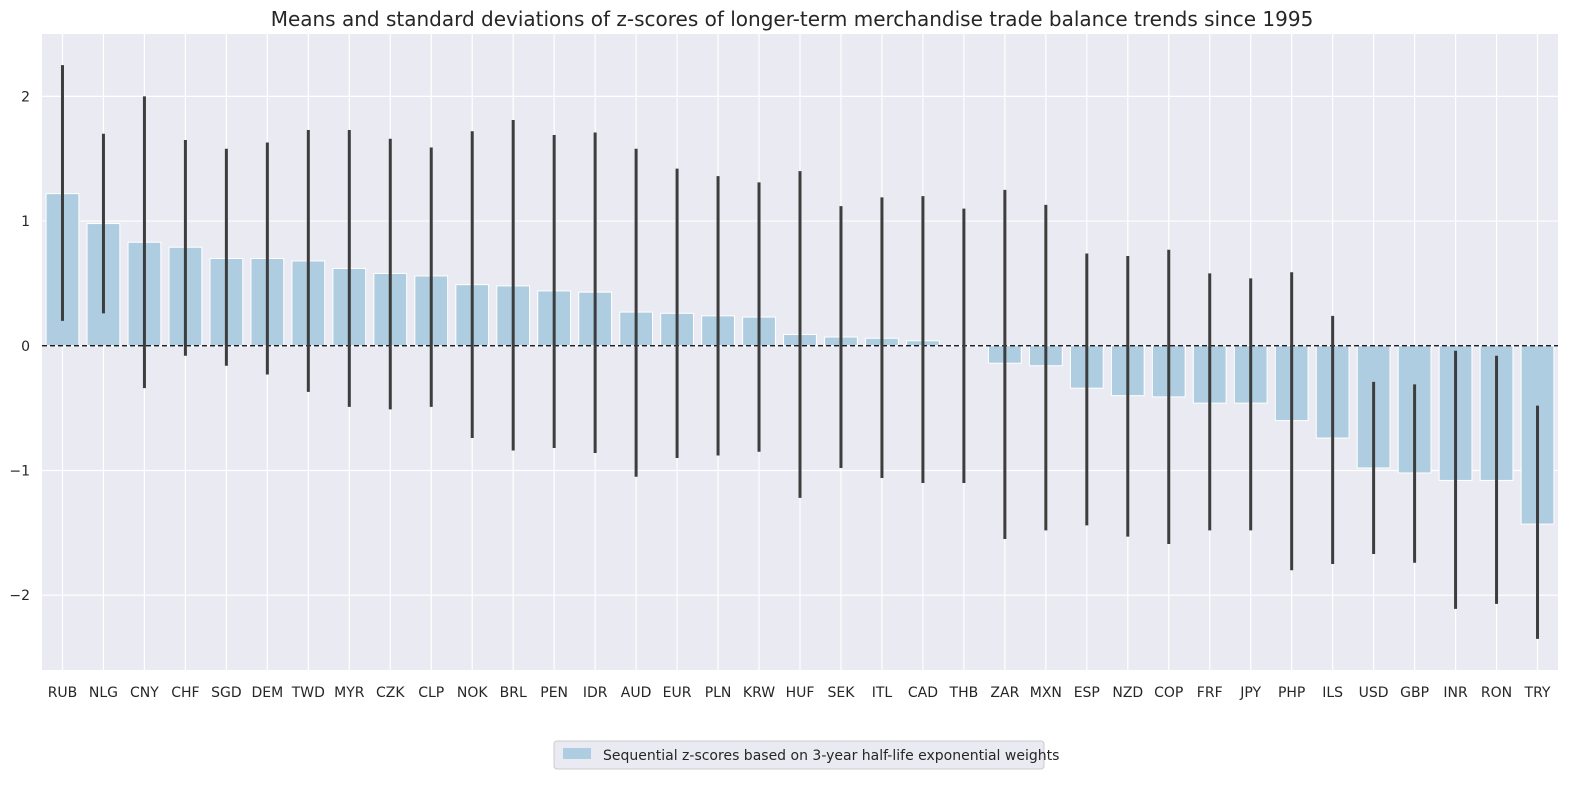  Describe the element at coordinates (472, 693) in the screenshot. I see `x-tick-label: NOK` at that location.